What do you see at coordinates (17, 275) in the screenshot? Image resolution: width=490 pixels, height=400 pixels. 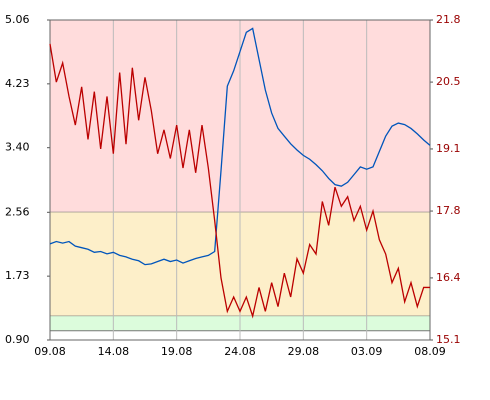 I see `y-tick-label: 1.73` at bounding box center [17, 275].